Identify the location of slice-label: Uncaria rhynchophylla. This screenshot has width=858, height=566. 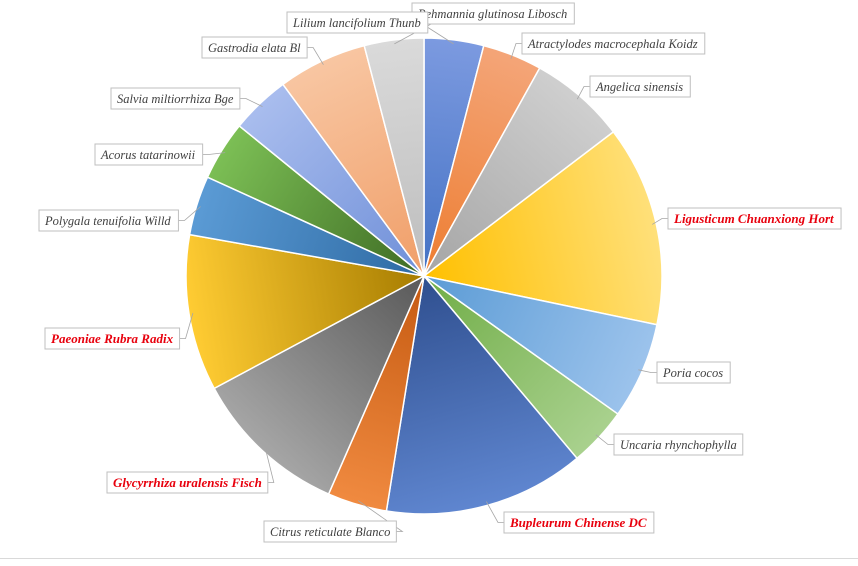
(678, 444).